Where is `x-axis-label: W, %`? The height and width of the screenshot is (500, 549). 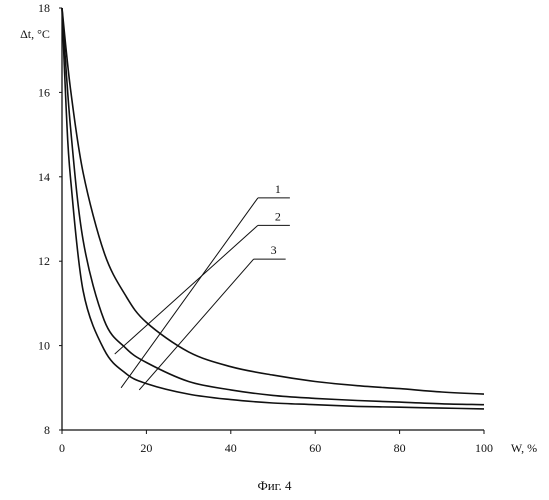 x-axis-label: W, % is located at coordinates (524, 448).